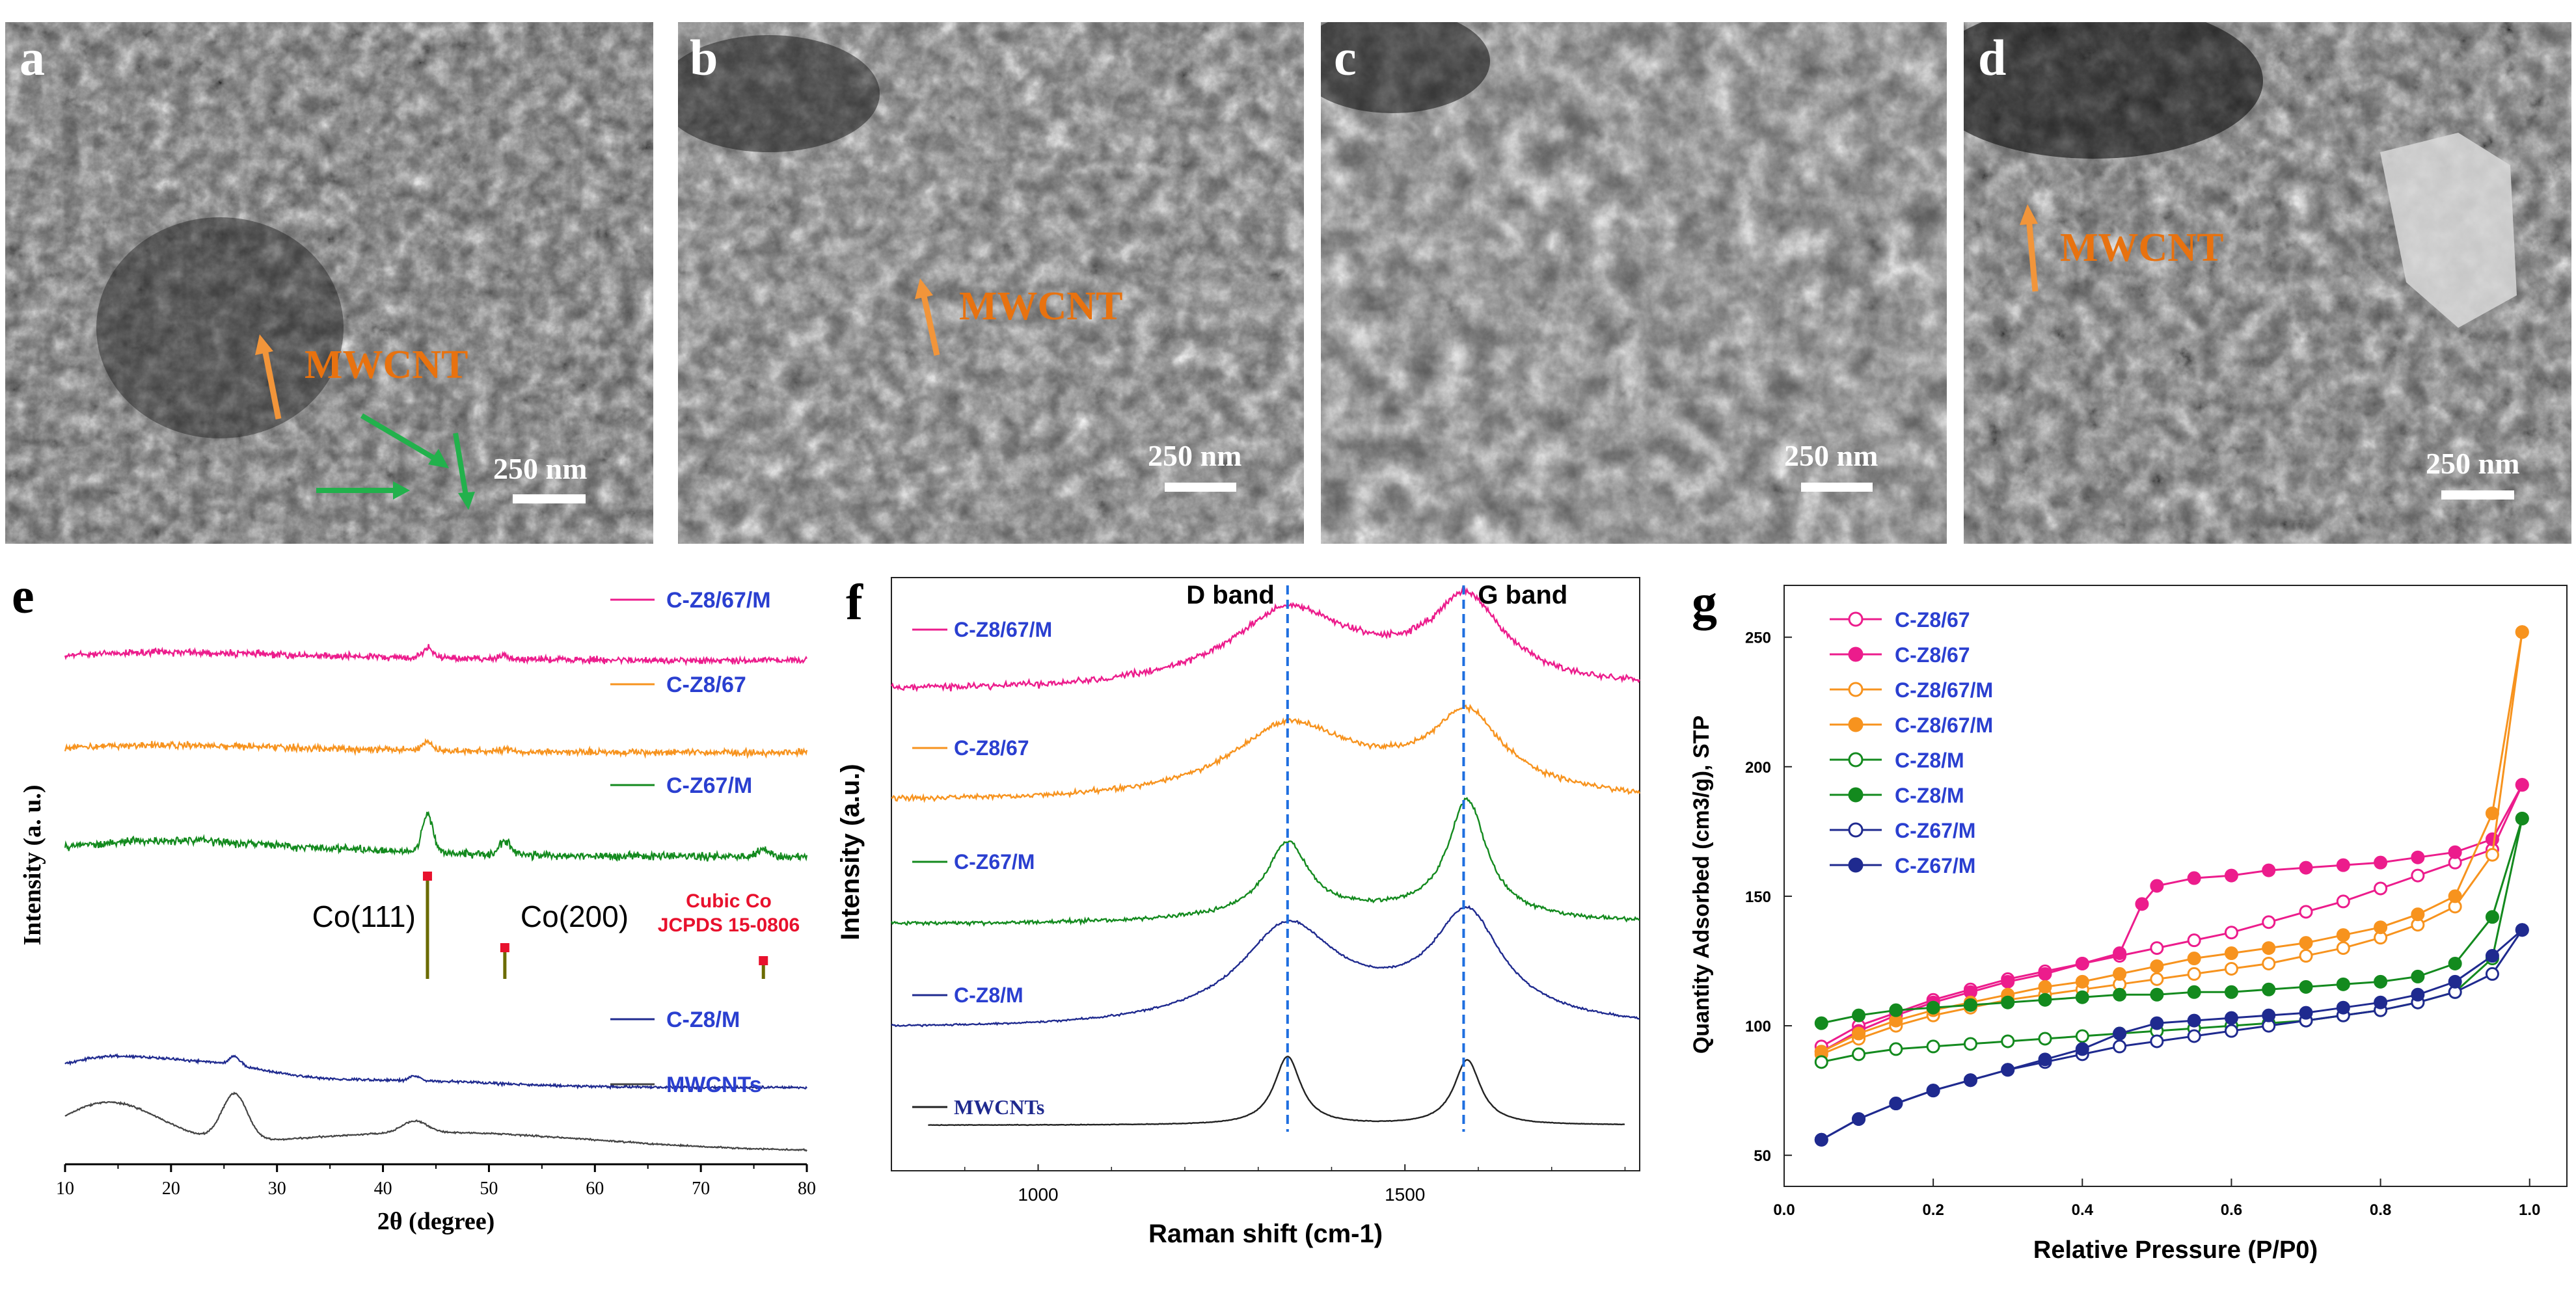 The width and height of the screenshot is (2576, 1295). Describe the element at coordinates (364, 916) in the screenshot. I see `reference-label: Co(111)` at that location.